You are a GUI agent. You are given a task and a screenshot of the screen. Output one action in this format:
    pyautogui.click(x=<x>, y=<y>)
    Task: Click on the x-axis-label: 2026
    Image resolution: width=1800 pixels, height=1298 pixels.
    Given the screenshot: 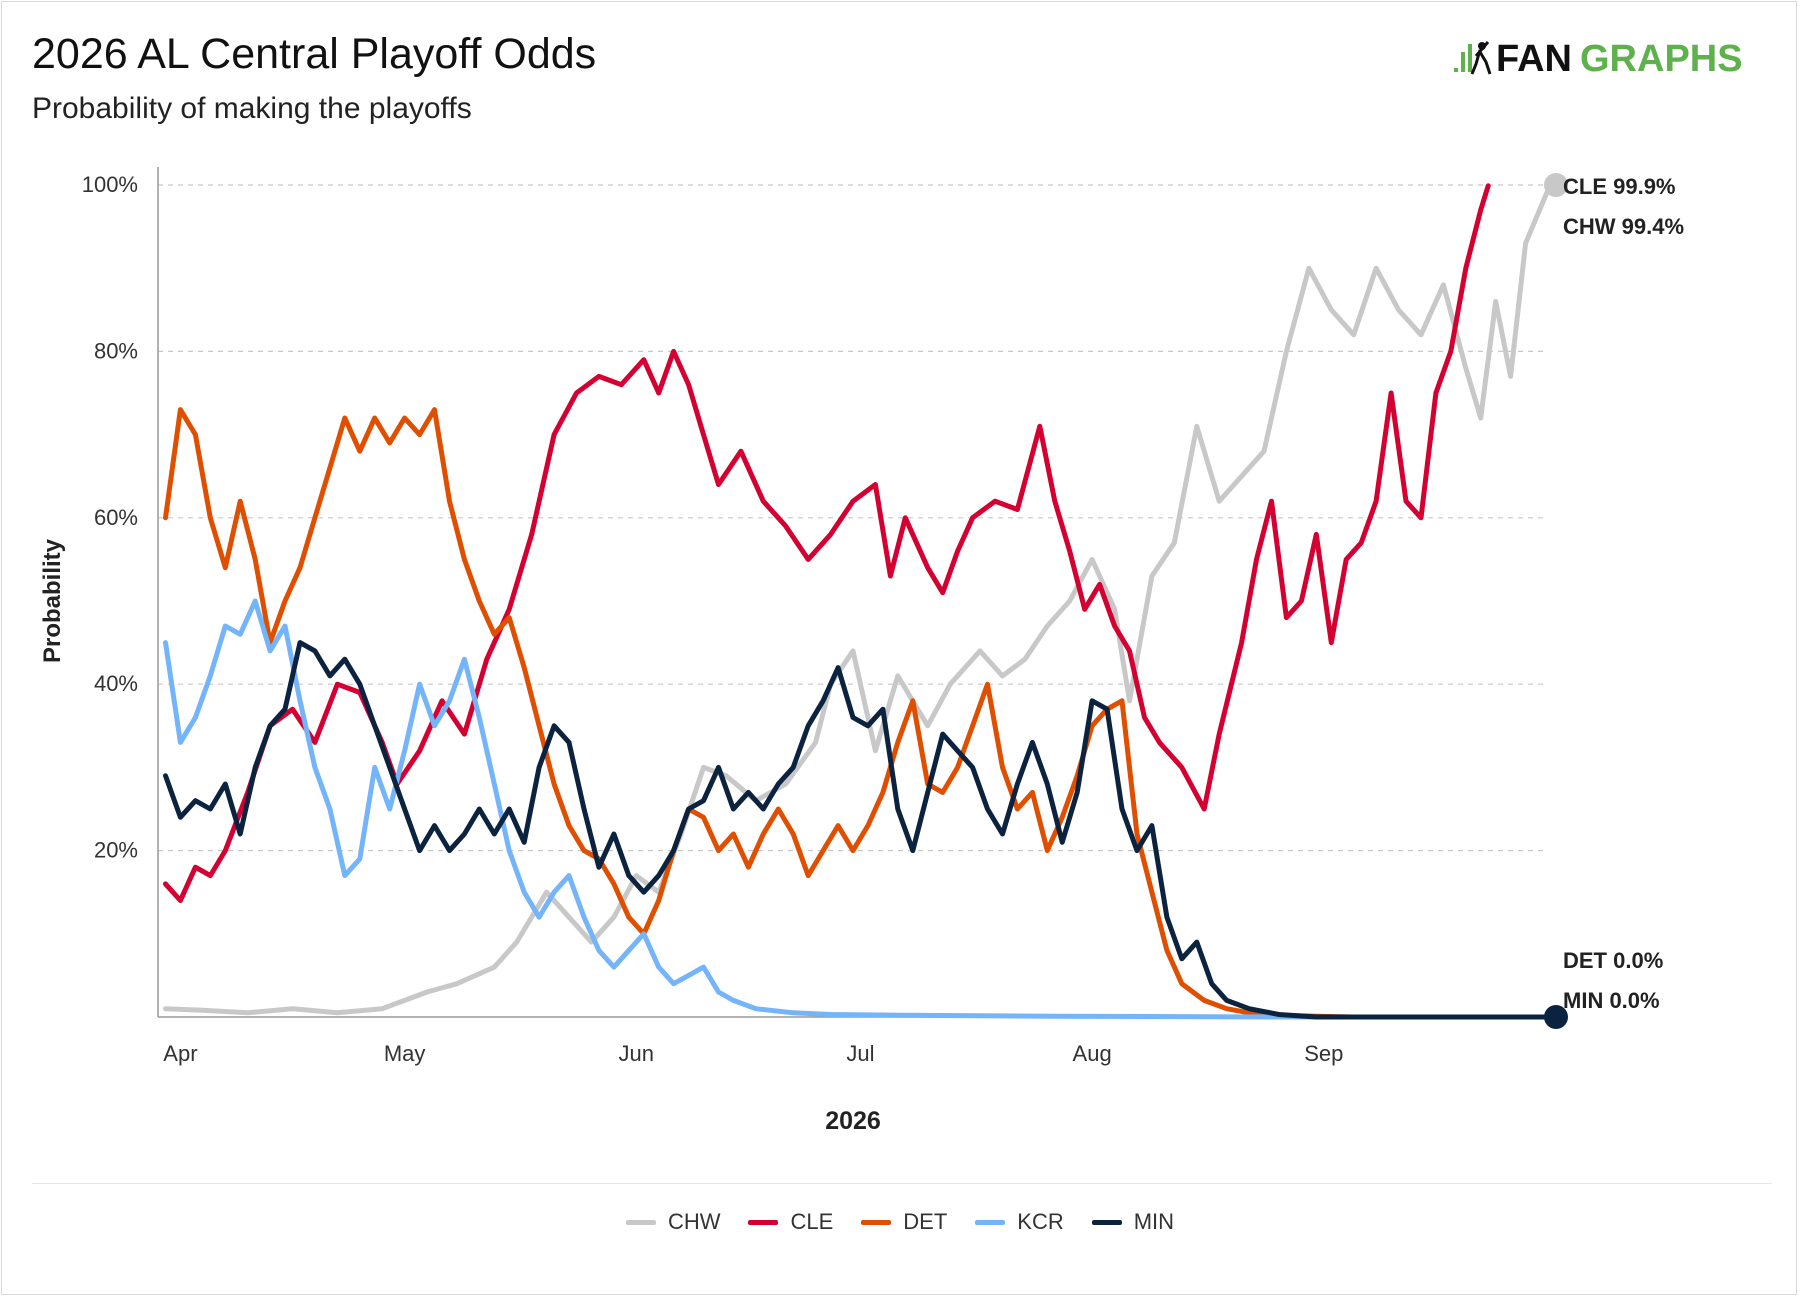 What is the action you would take?
    pyautogui.click(x=853, y=1121)
    